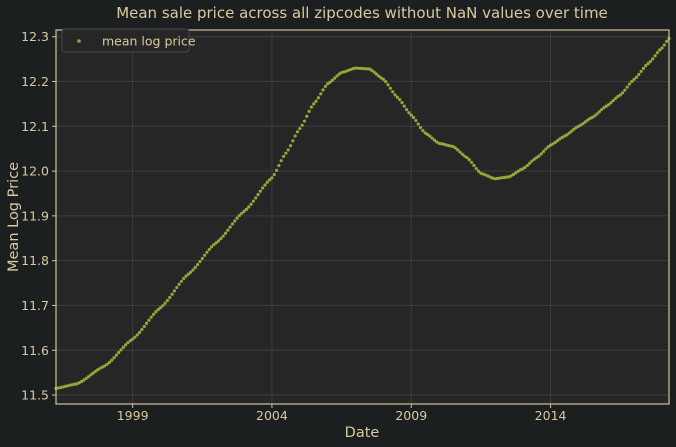  What do you see at coordinates (35, 350) in the screenshot?
I see `y-tick-label: 11.6` at bounding box center [35, 350].